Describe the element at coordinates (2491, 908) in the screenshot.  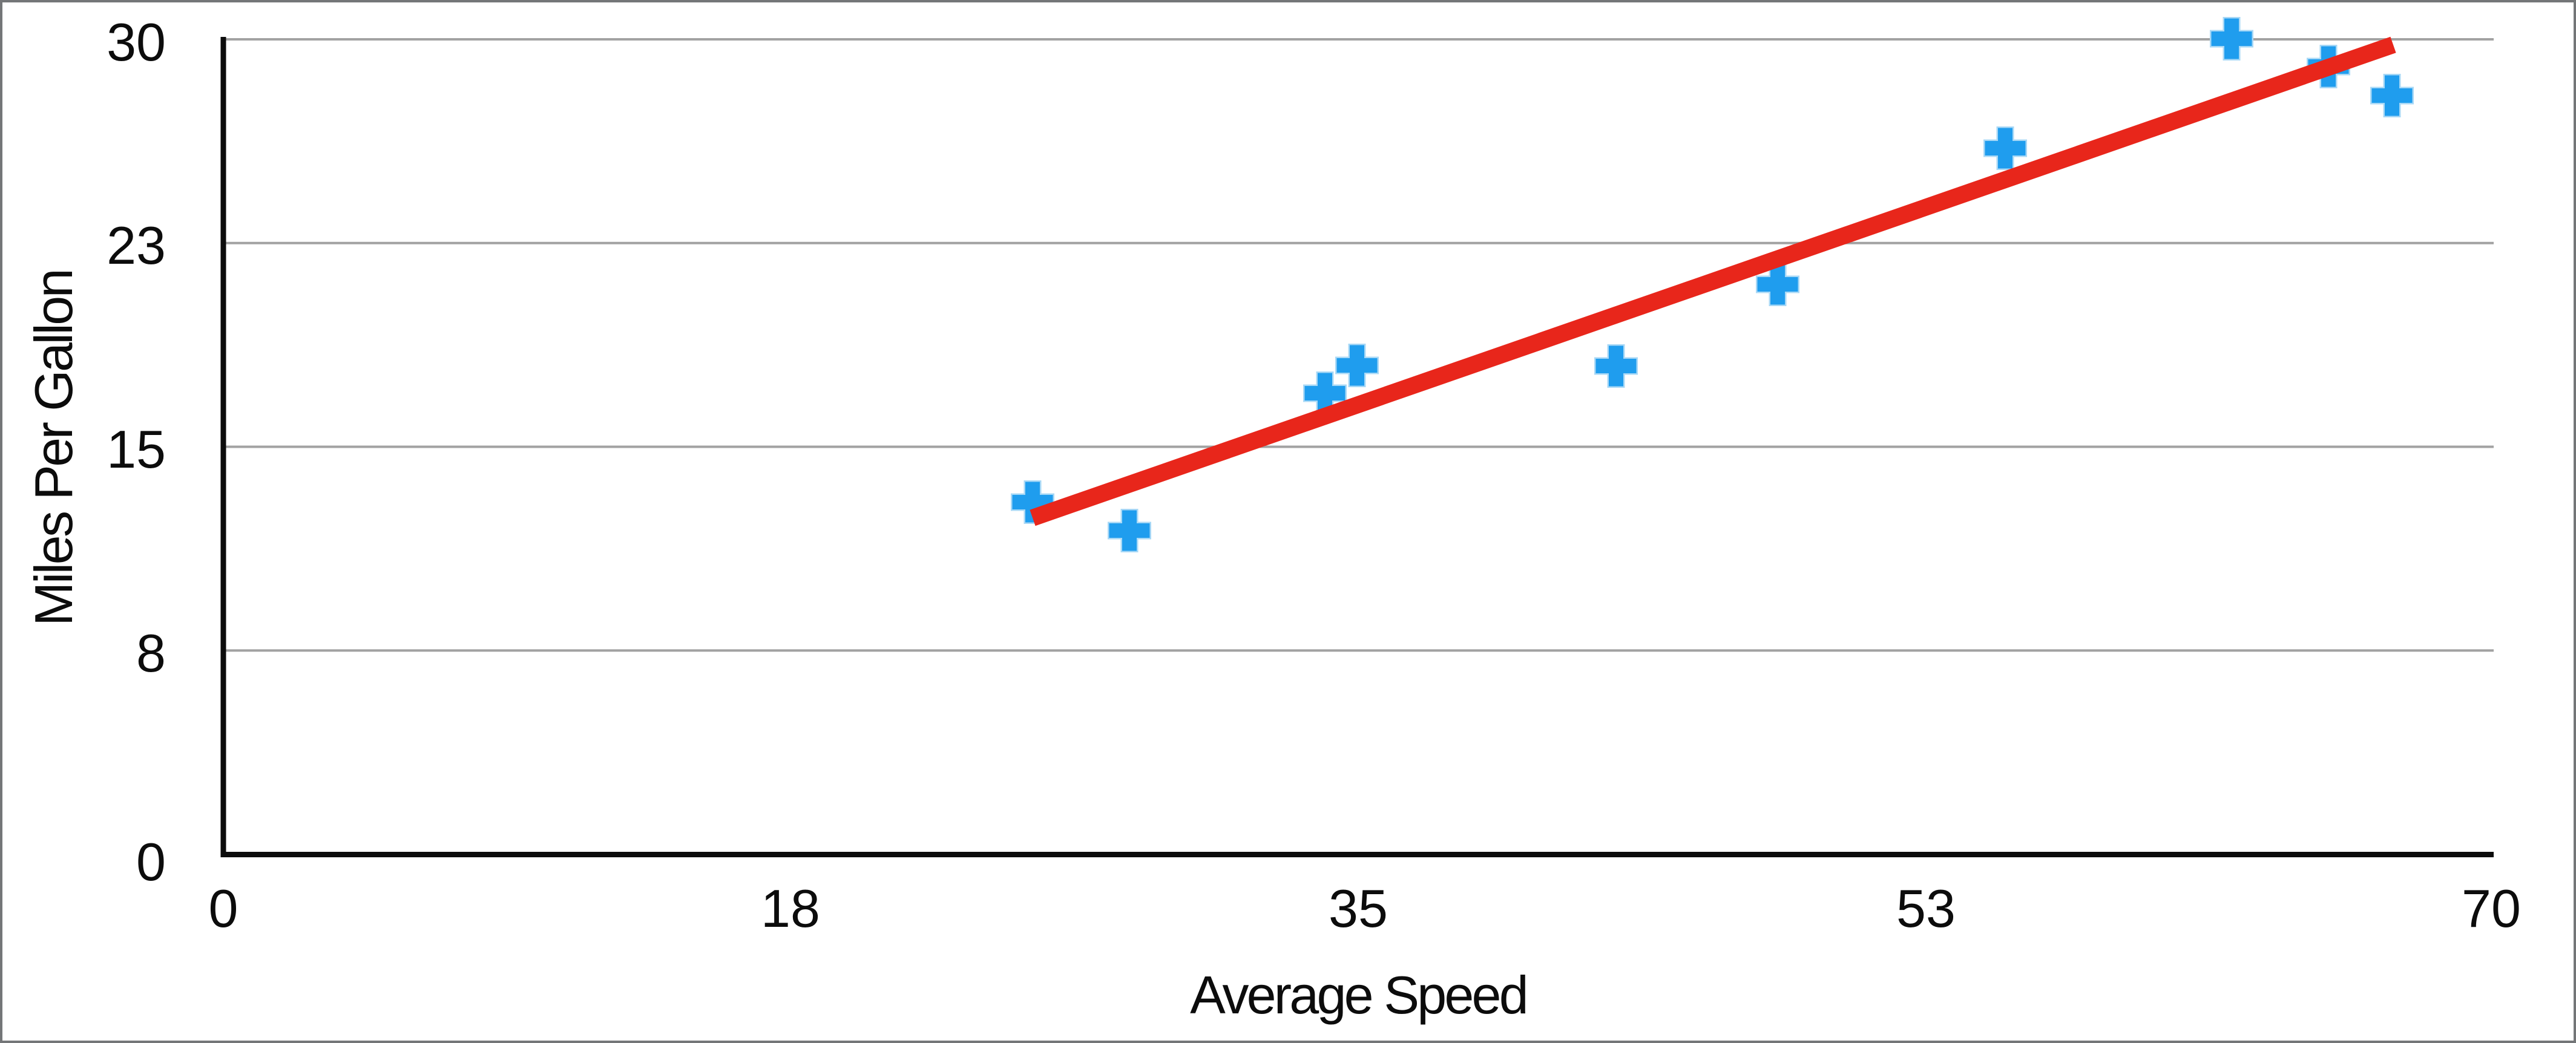
I see `svg-text: 70` at that location.